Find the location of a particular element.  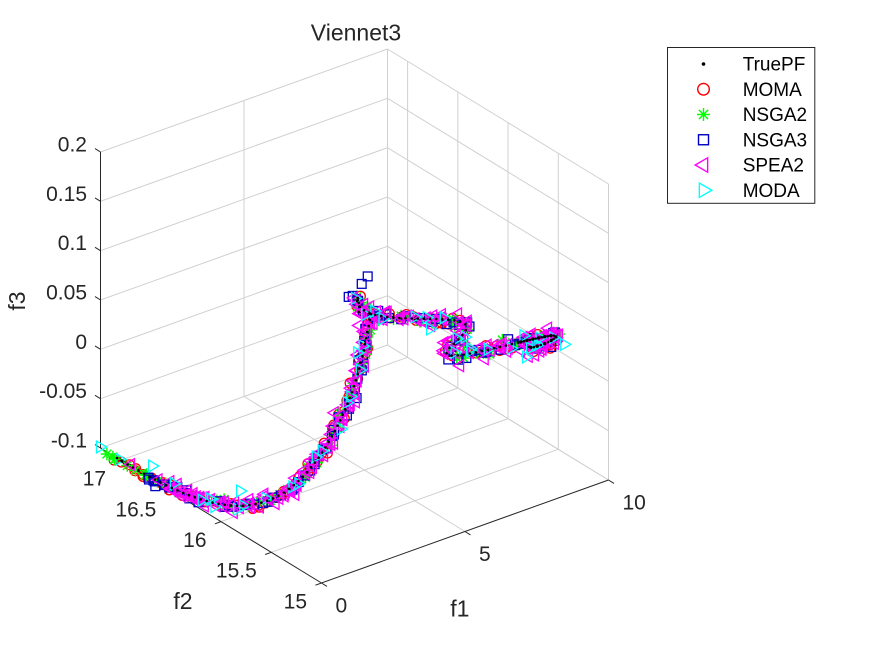

svg-text: f3 is located at coordinates (17, 300).